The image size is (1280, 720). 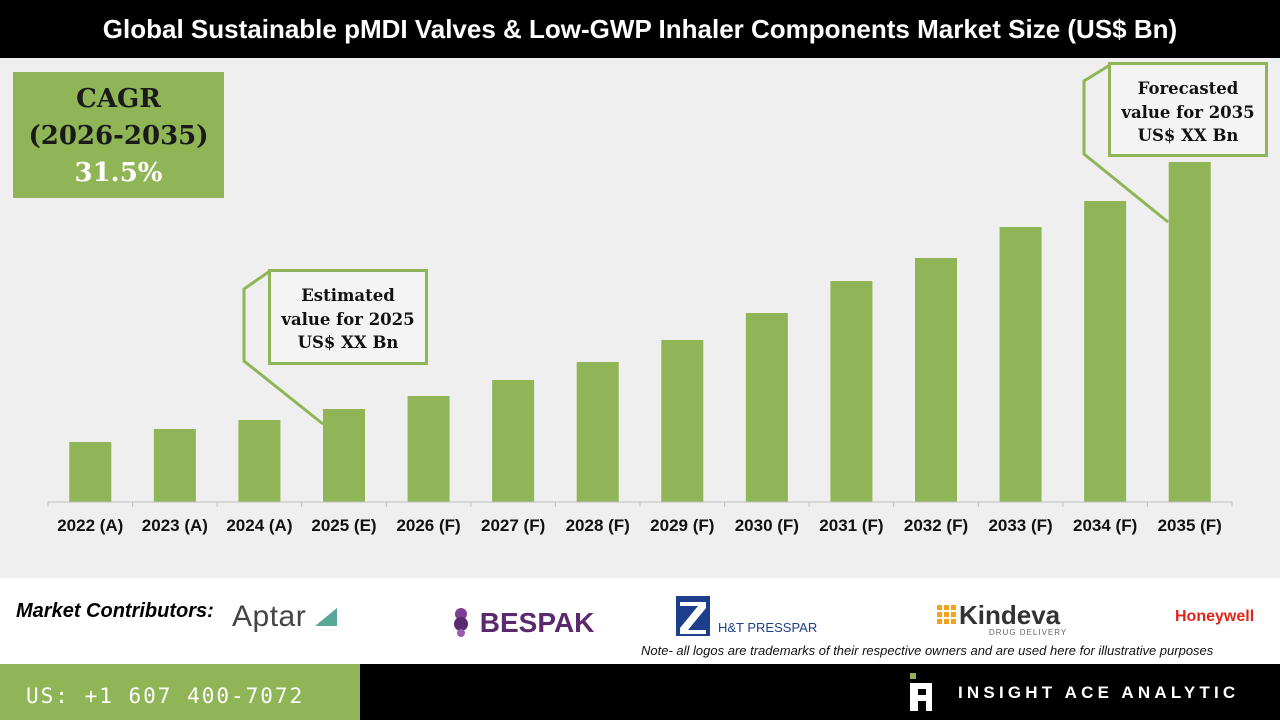 I want to click on aptar-logo-text: Aptar, so click(x=269, y=616).